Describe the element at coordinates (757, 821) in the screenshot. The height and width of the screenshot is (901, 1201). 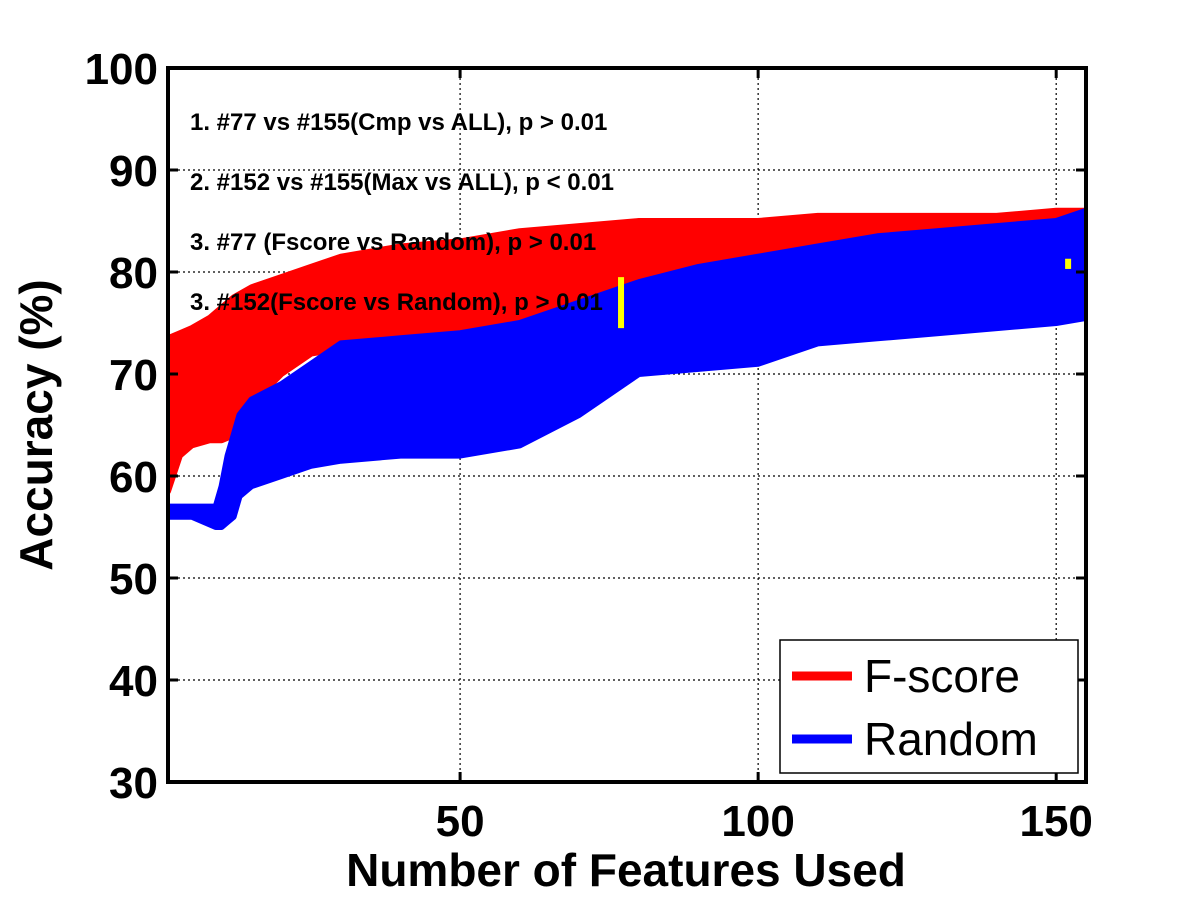
I see `x-tick-label-100: 100` at that location.